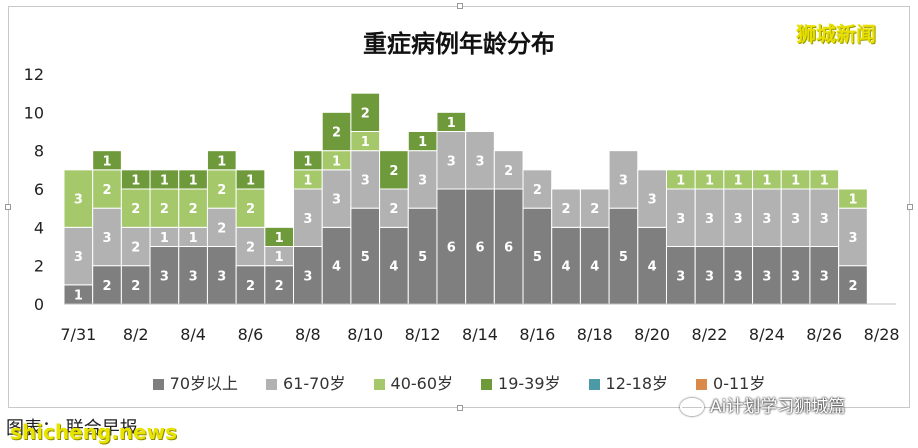  I want to click on y-tick-label: 4, so click(39, 227).